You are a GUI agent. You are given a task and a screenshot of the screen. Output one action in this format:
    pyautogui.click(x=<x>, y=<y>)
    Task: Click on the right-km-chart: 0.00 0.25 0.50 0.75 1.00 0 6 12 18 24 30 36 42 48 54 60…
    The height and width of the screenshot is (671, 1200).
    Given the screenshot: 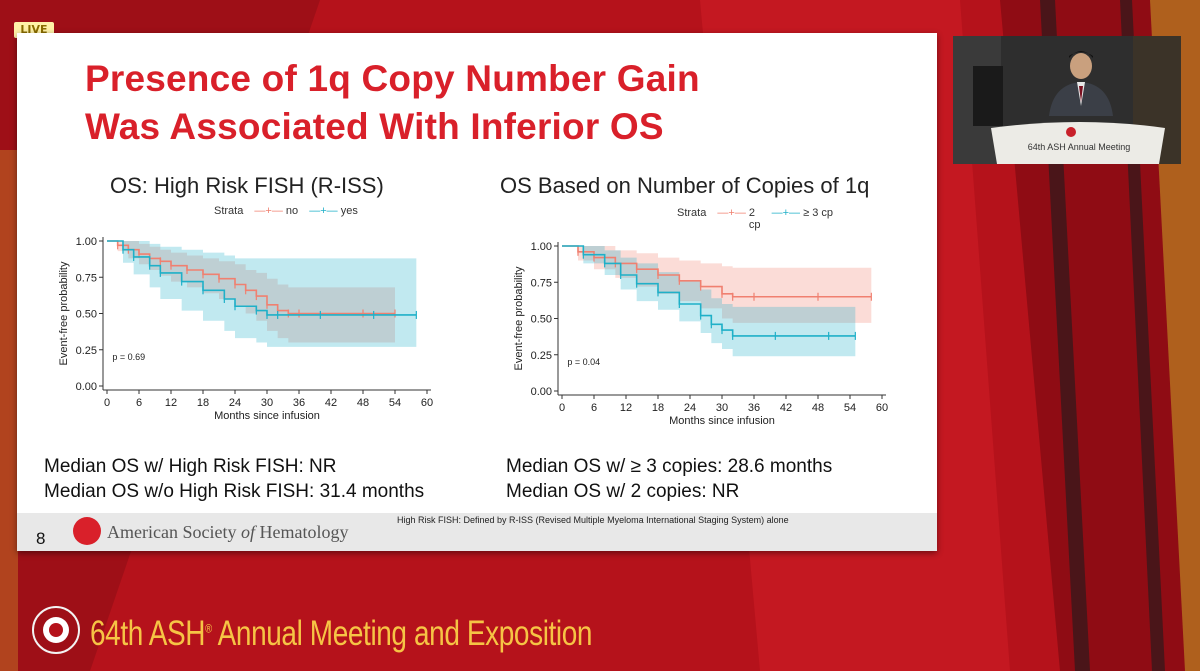 What is the action you would take?
    pyautogui.click(x=700, y=334)
    